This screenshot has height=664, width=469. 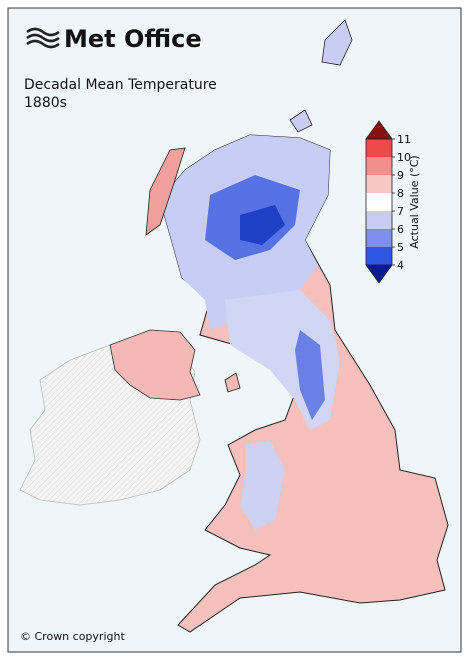 I want to click on northern-ireland, so click(x=155, y=365).